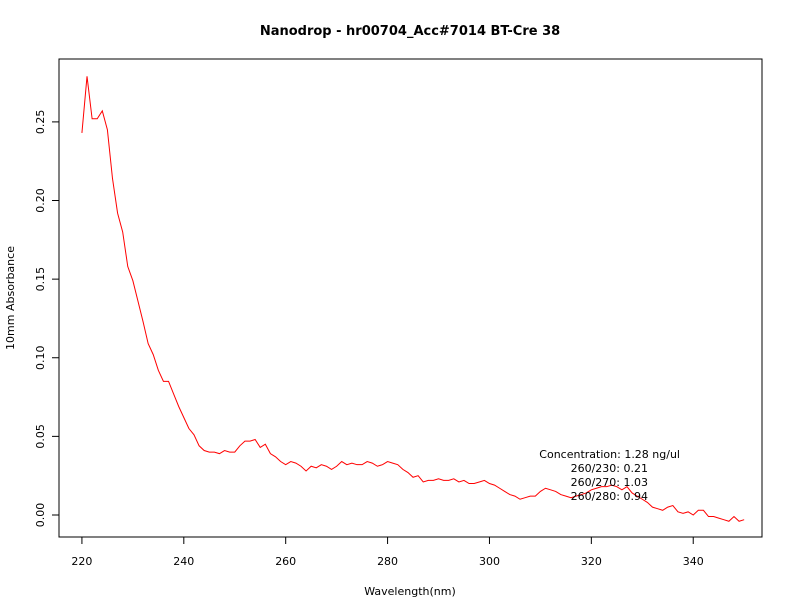 The height and width of the screenshot is (612, 792). I want to click on x-tick-label: 280, so click(387, 561).